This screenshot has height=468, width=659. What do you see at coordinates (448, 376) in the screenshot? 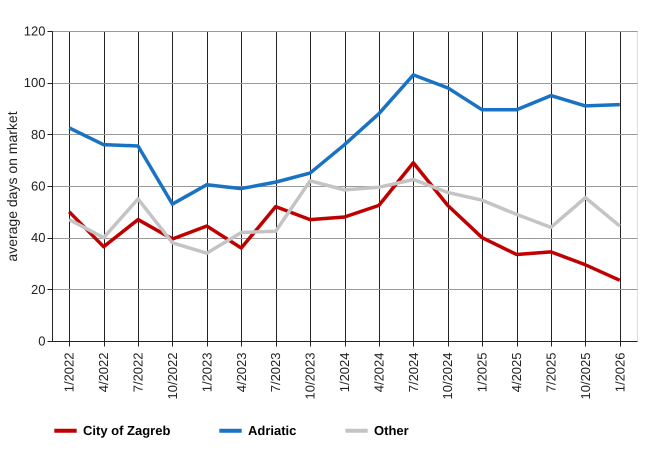
I see `x-tick-label: 10/2024` at bounding box center [448, 376].